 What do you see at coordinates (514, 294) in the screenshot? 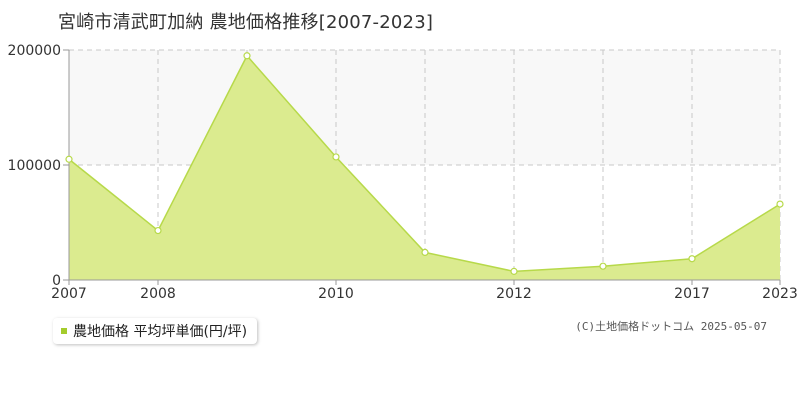
I see `x-tick-label-3: 2012` at bounding box center [514, 294].